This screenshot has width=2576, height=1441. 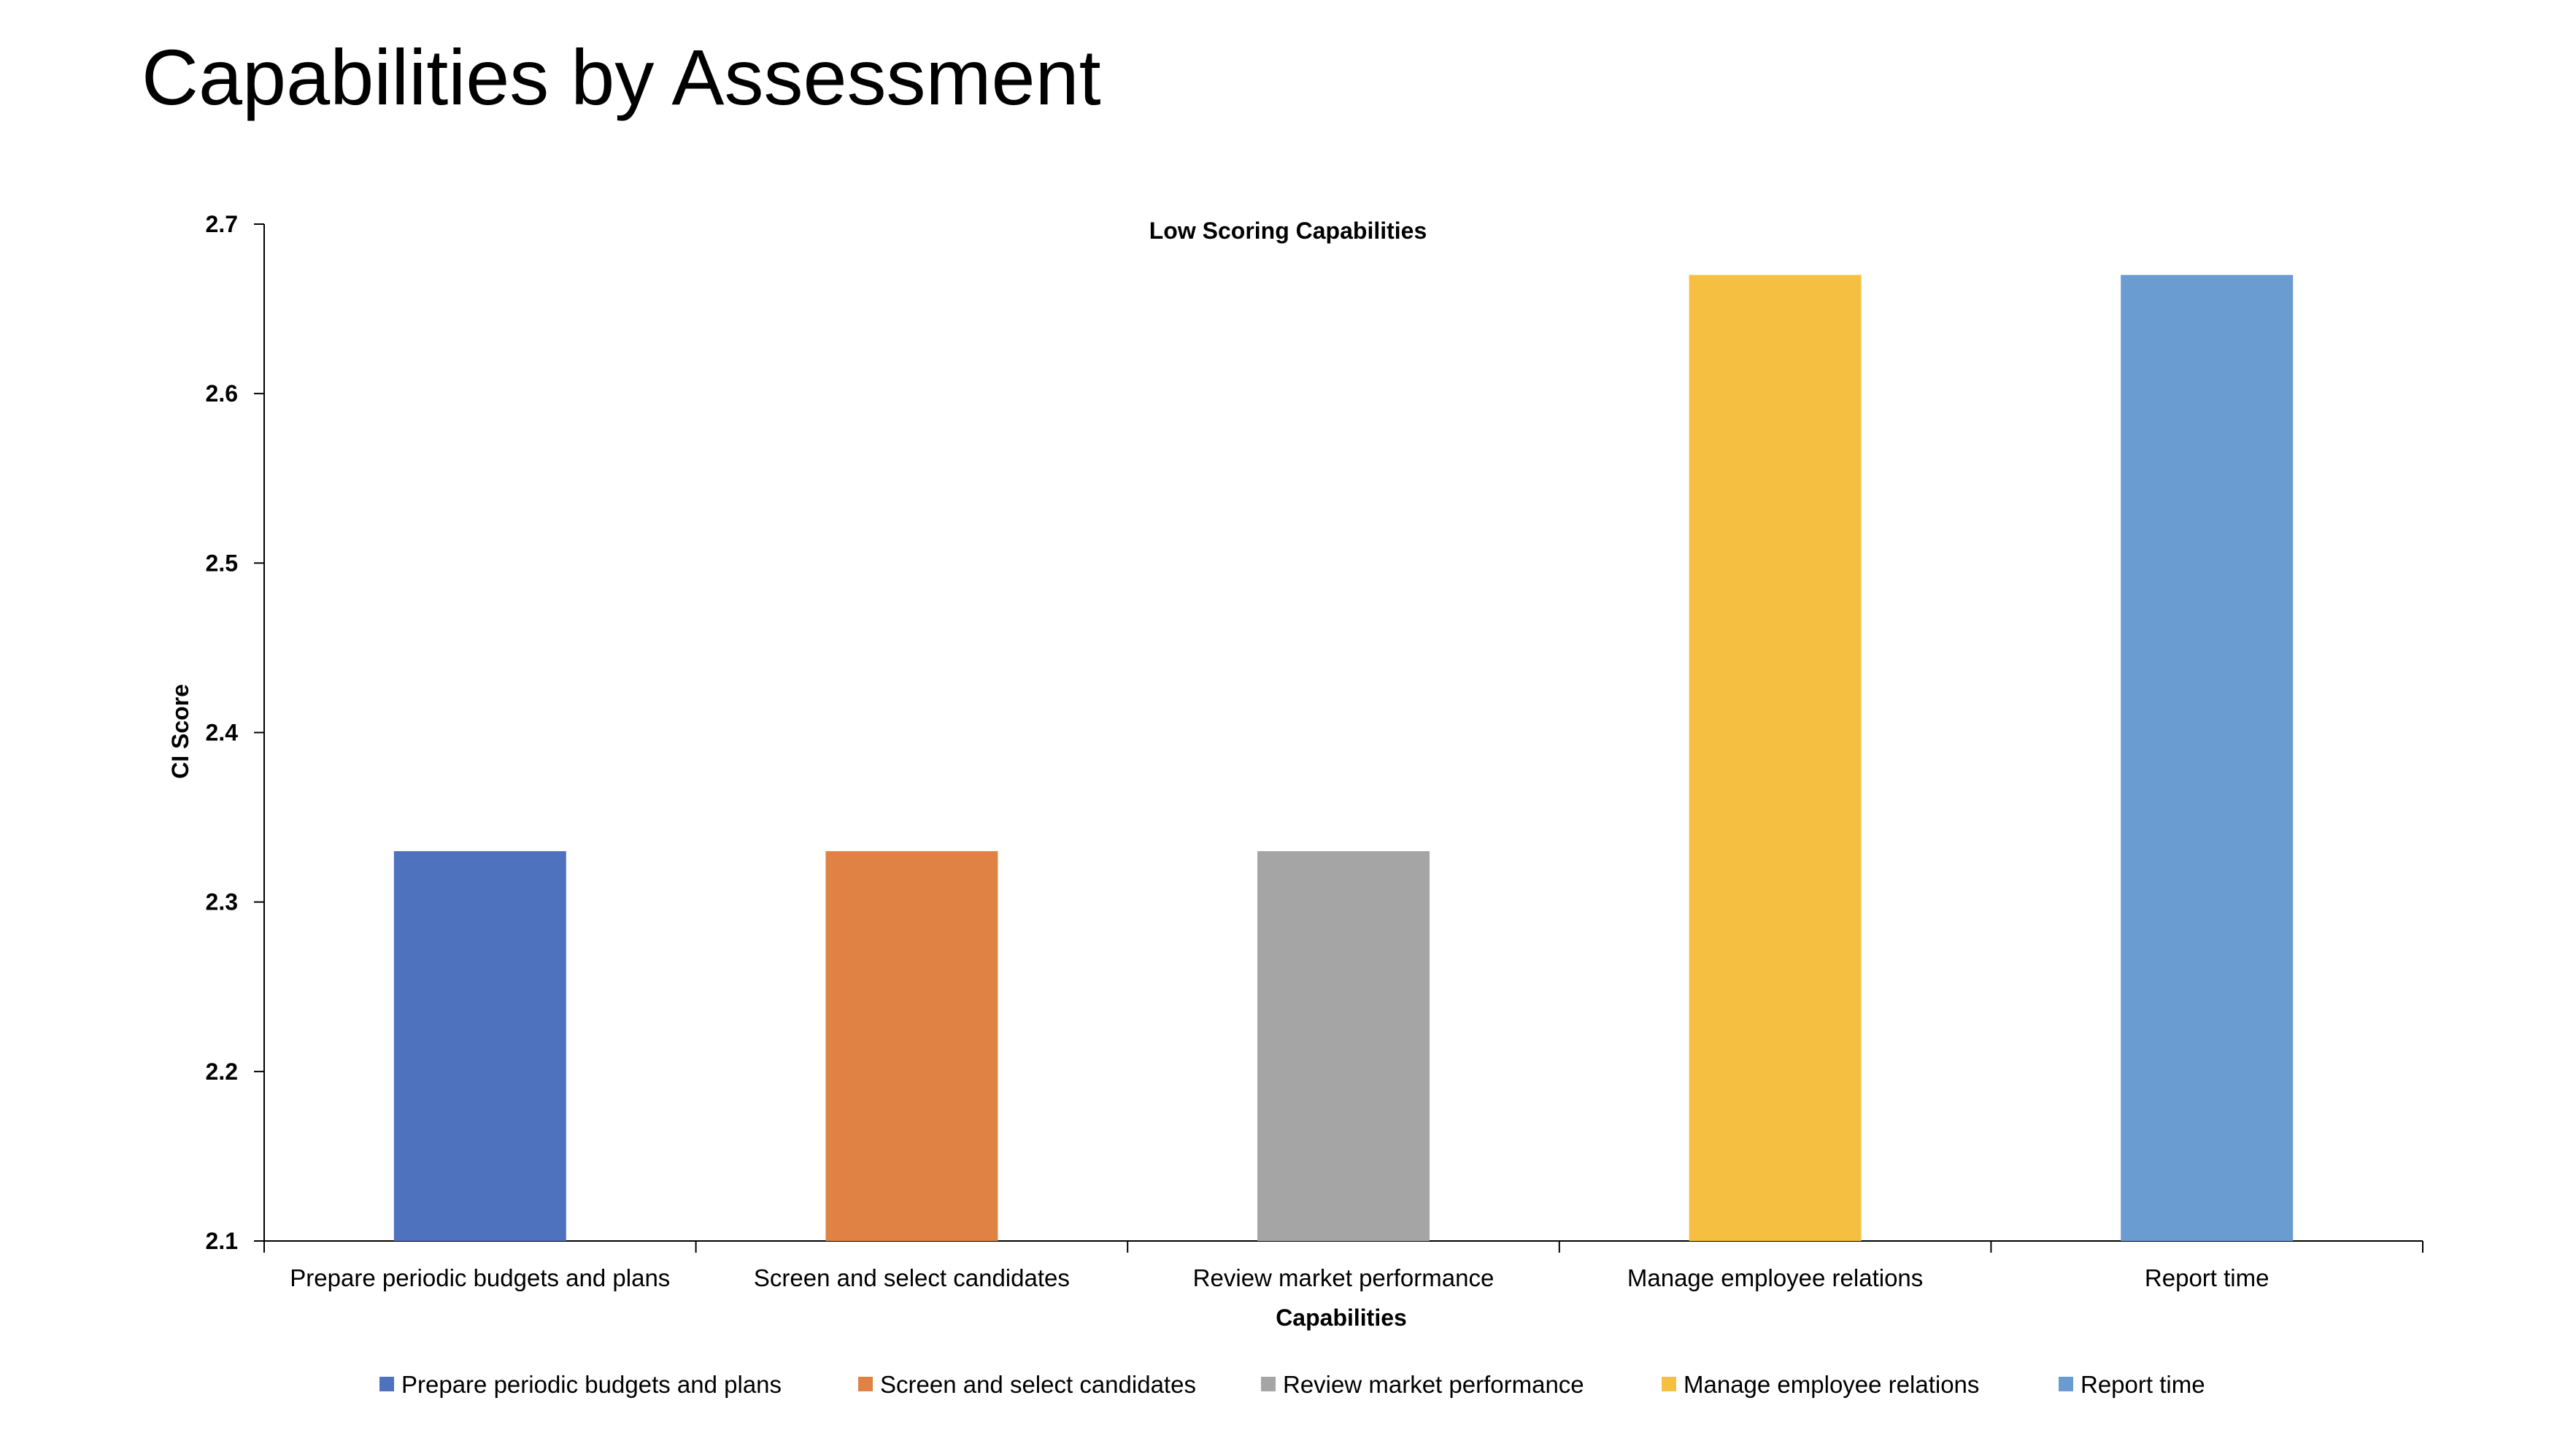 What do you see at coordinates (480, 1277) in the screenshot?
I see `x-category-label: Prepare periodic budgets and plans` at bounding box center [480, 1277].